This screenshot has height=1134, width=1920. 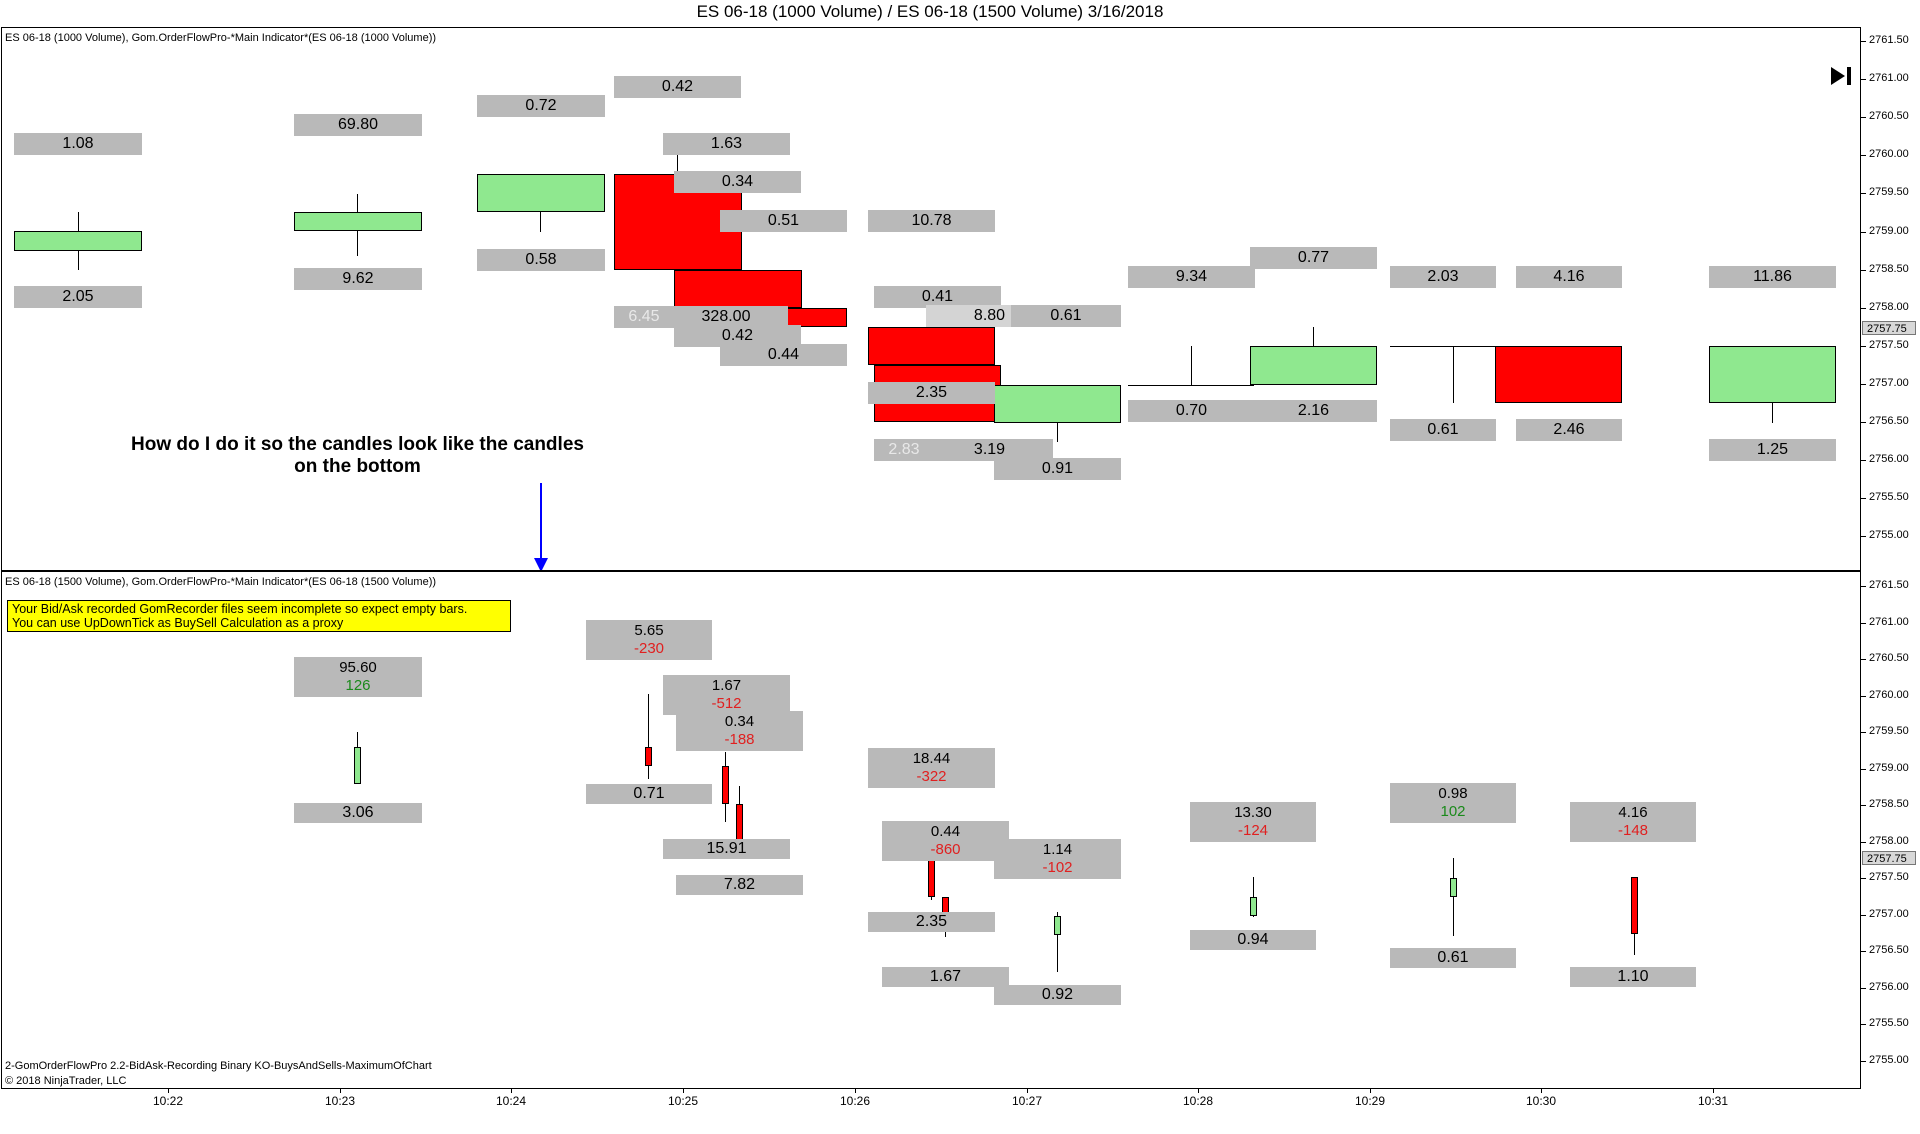 What do you see at coordinates (1889, 328) in the screenshot?
I see `current-price-marker: 2757.75` at bounding box center [1889, 328].